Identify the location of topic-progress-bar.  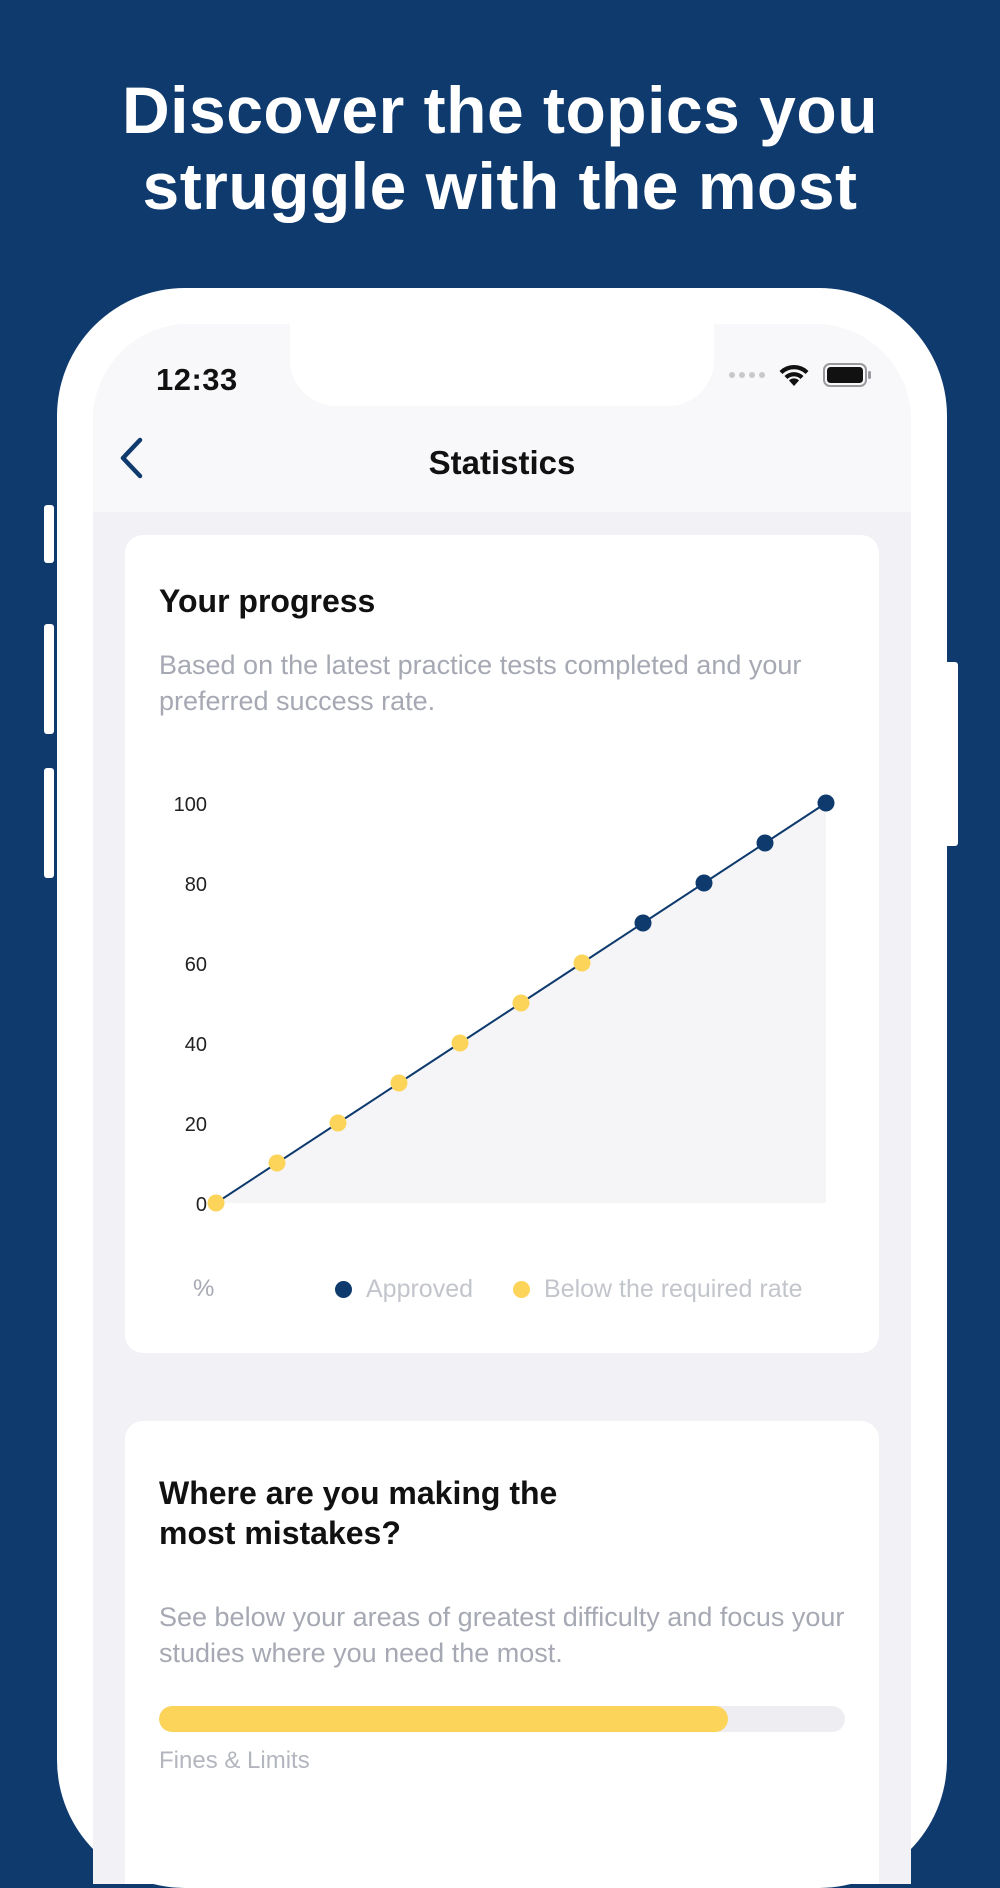
(502, 1719).